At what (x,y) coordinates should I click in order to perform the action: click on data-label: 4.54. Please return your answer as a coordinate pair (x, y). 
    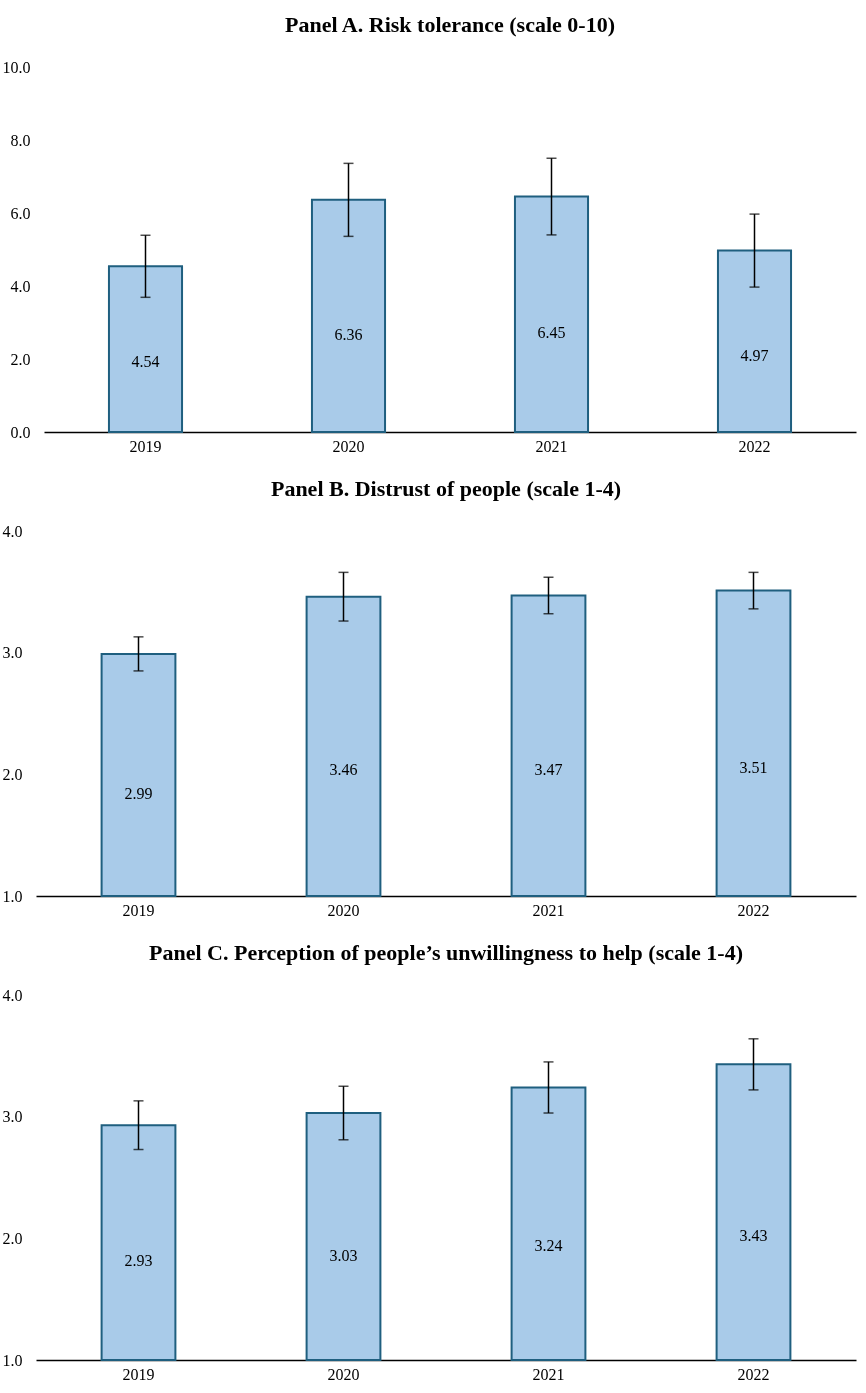
    Looking at the image, I should click on (145, 362).